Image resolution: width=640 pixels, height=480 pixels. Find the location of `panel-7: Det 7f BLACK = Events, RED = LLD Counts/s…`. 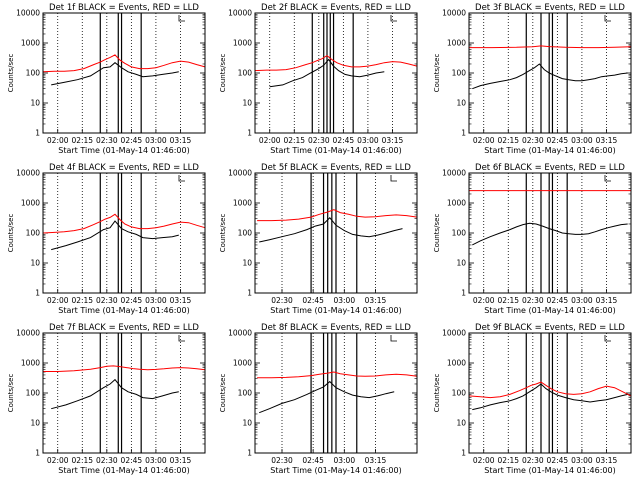

panel-7: Det 7f BLACK = Events, RED = LLD Counts/s… is located at coordinates (106, 399).